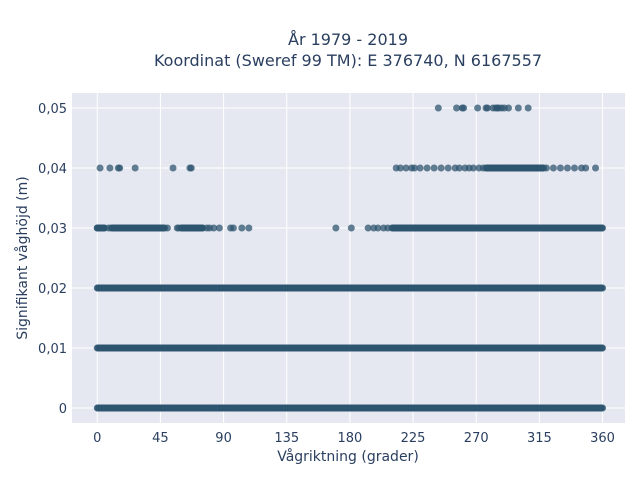  What do you see at coordinates (160, 438) in the screenshot?
I see `x-tick-label: 45` at bounding box center [160, 438].